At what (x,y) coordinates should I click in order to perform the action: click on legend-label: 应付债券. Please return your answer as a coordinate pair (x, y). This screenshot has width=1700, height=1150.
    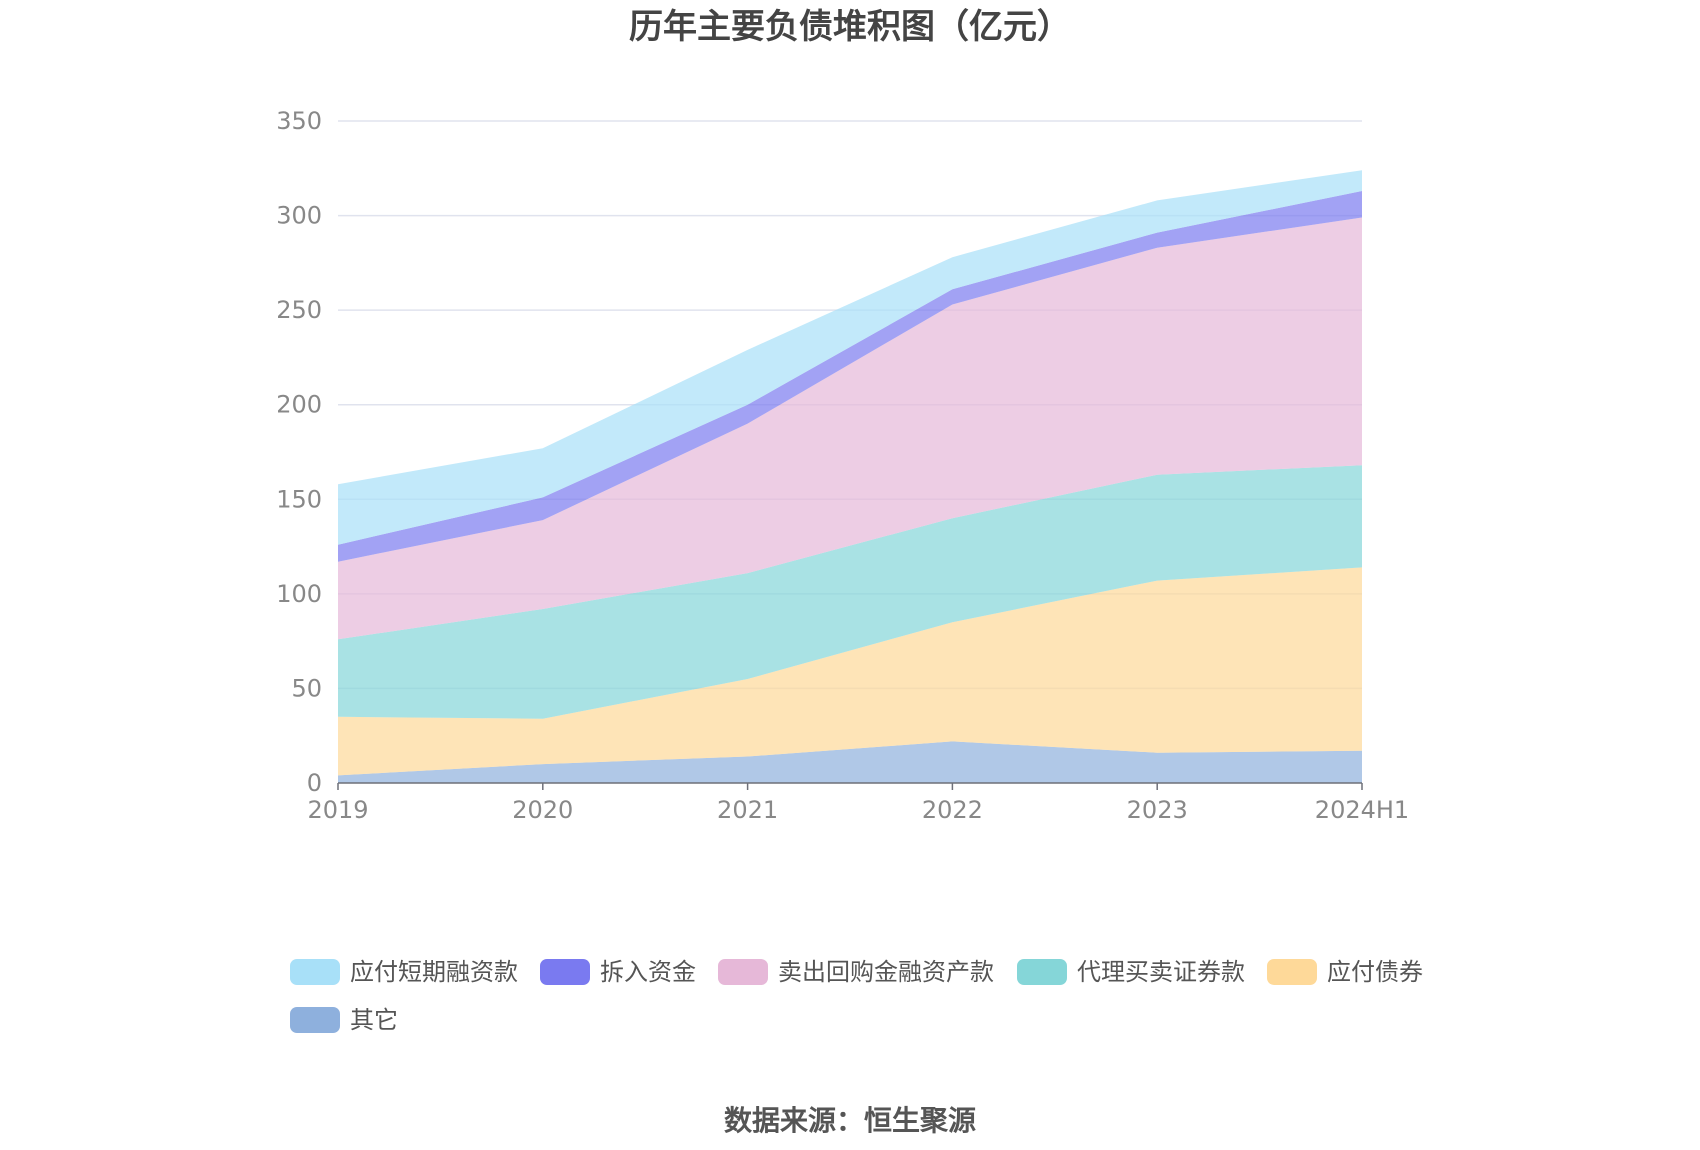
    Looking at the image, I should click on (1375, 972).